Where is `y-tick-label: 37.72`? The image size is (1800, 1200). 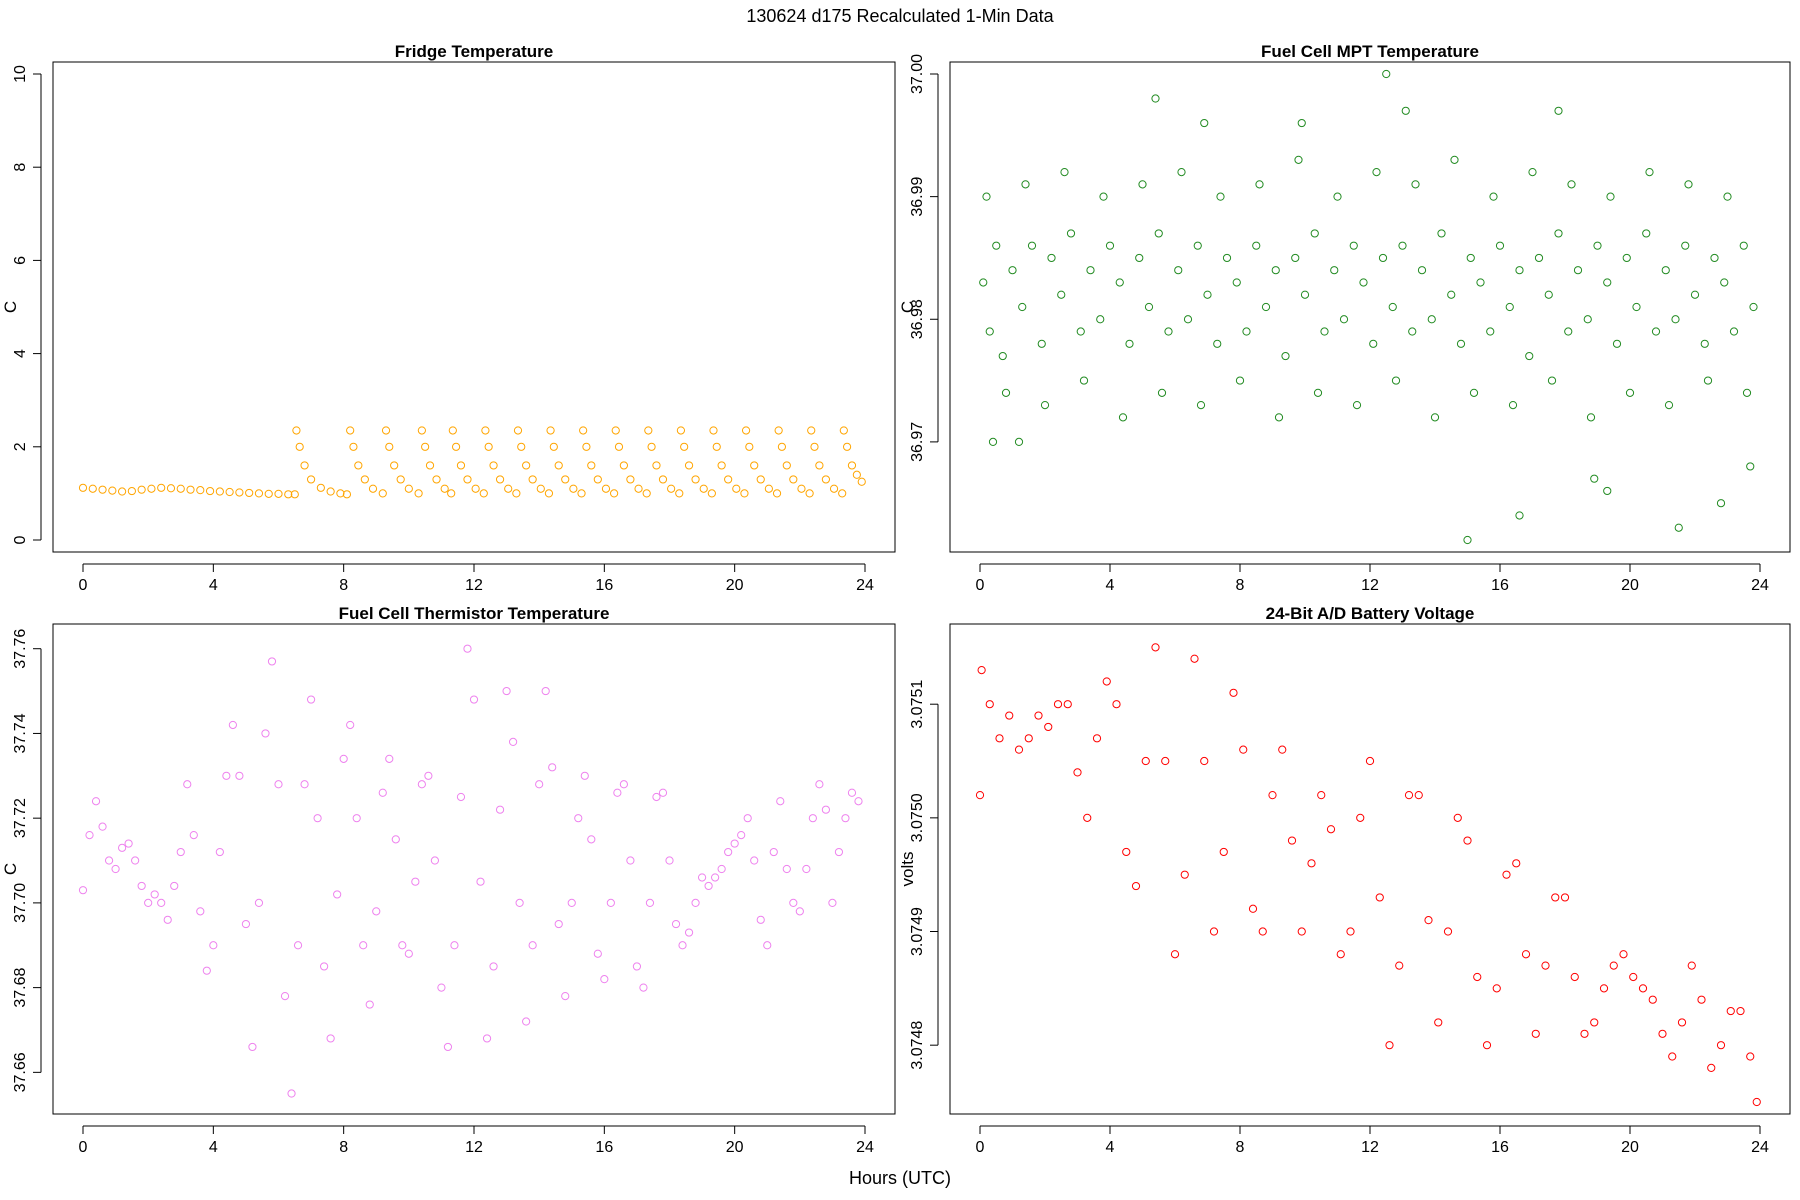
y-tick-label: 37.72 is located at coordinates (20, 818).